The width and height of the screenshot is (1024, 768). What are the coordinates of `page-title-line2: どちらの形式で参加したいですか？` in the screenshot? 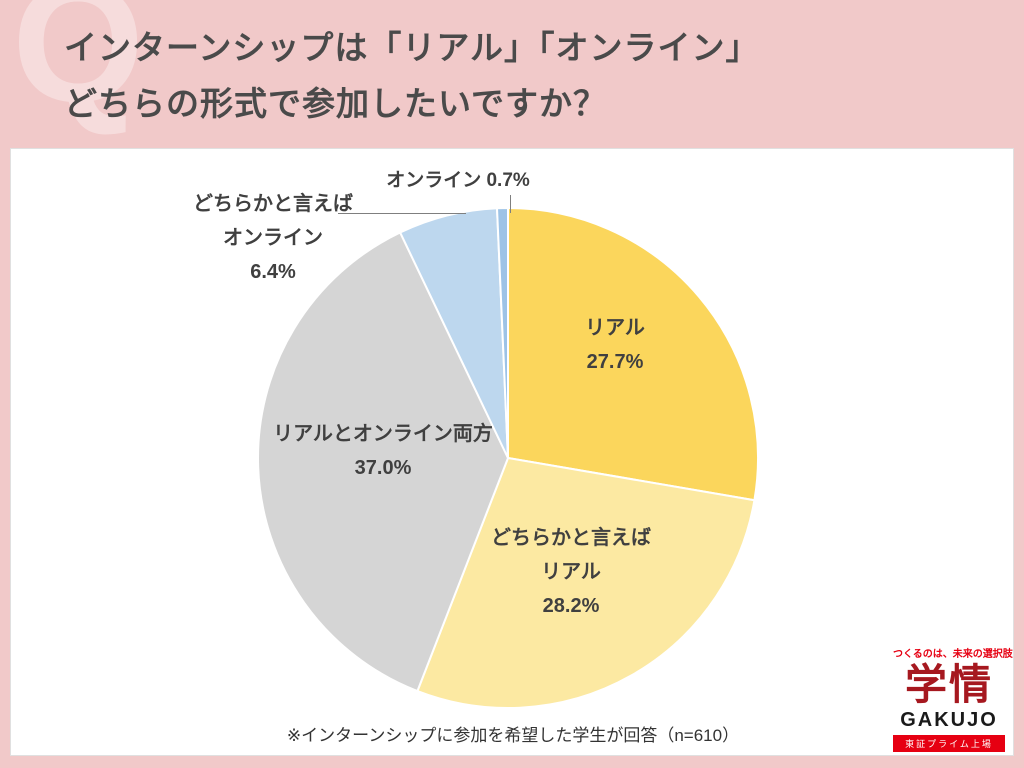 It's located at (336, 104).